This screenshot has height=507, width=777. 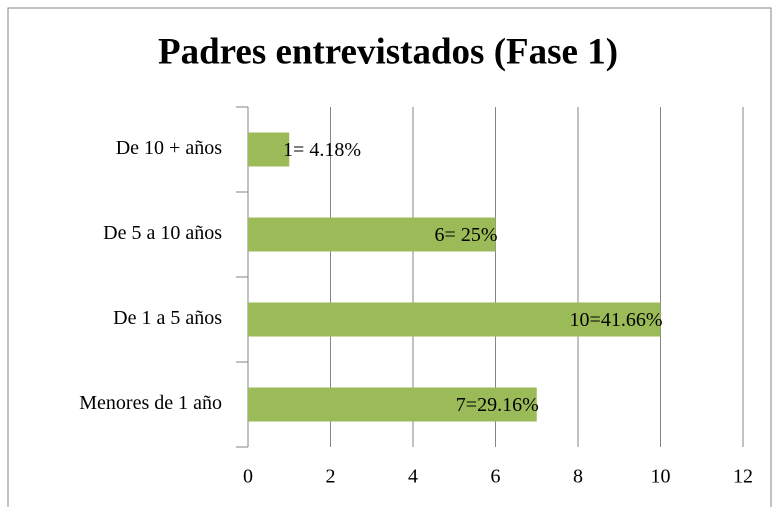 What do you see at coordinates (162, 233) in the screenshot?
I see `y-tick-label: De 5 a 10 años` at bounding box center [162, 233].